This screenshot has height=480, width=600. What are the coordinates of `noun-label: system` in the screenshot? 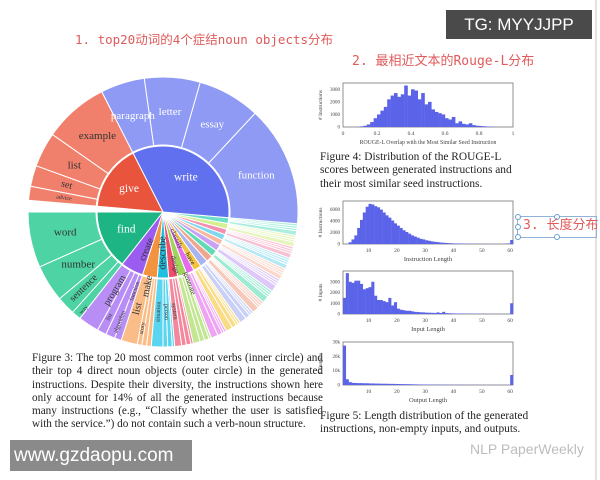 It's located at (174, 312).